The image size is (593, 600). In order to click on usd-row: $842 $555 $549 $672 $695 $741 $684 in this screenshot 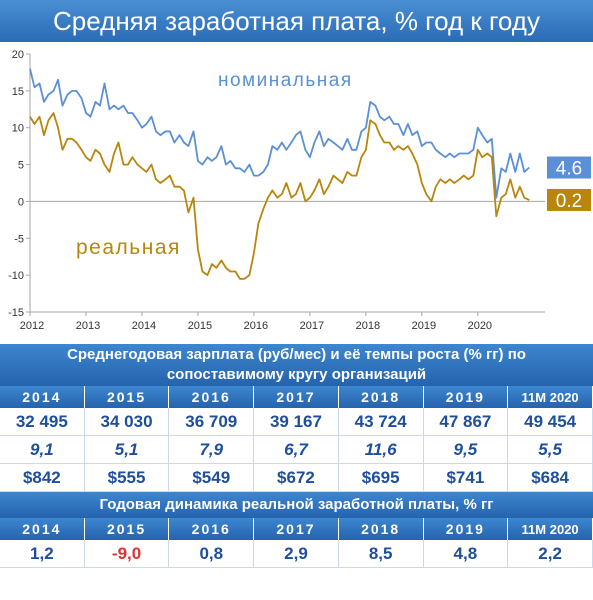, I will do `click(296, 478)`.